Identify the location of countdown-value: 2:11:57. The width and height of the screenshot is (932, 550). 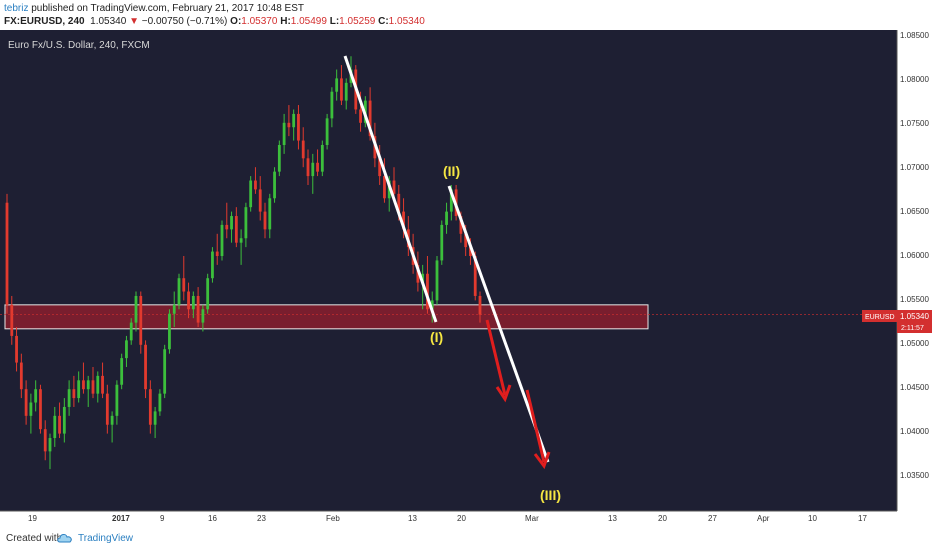
(912, 328).